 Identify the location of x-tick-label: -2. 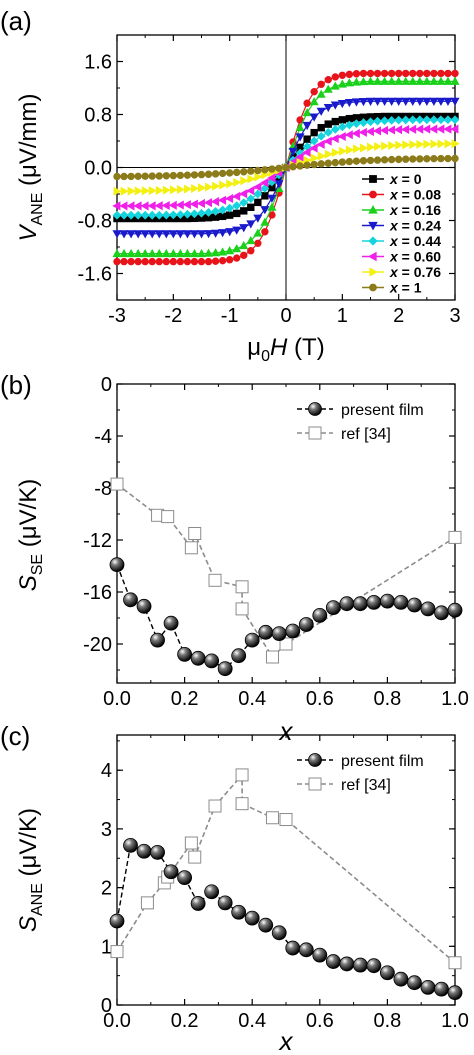
(173, 316).